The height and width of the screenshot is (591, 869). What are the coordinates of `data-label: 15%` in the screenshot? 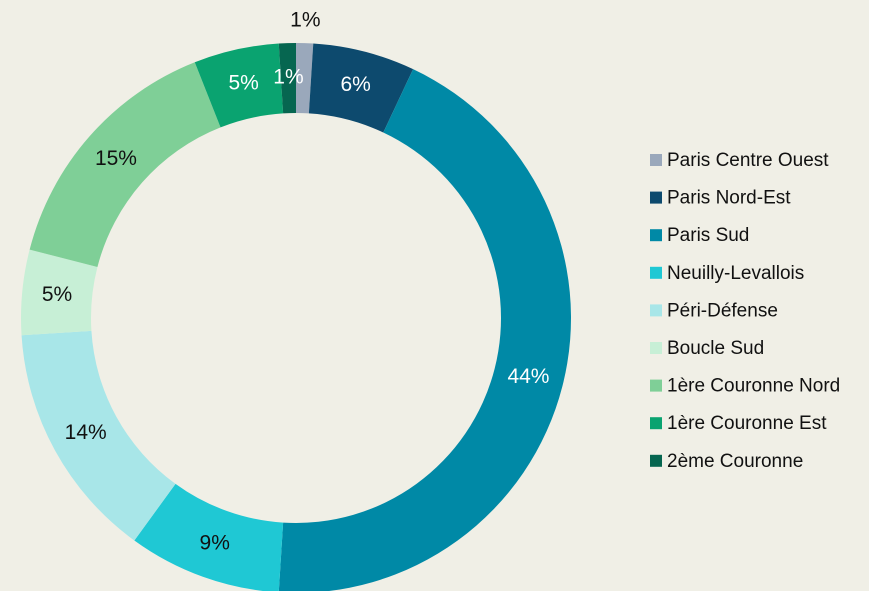 It's located at (116, 158).